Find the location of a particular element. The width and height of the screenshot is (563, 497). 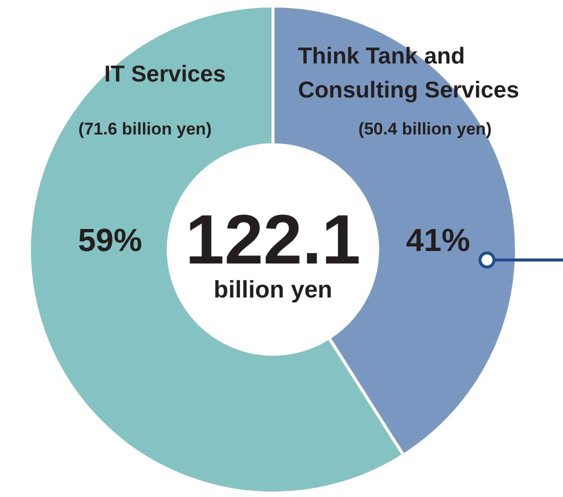

text: billion yen is located at coordinates (273, 290).